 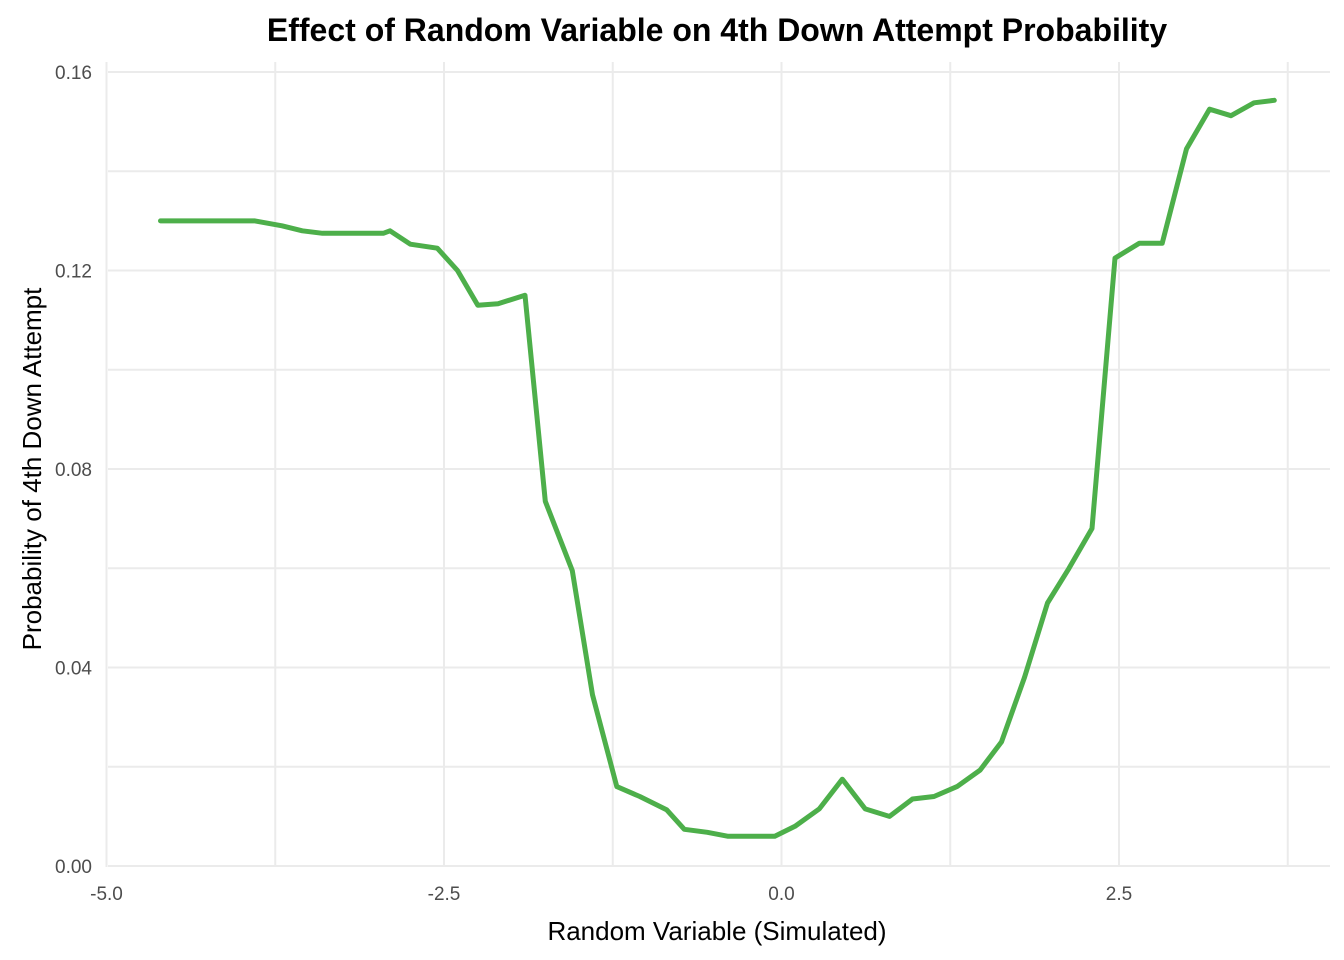 I want to click on y-tick-label: 0.16, so click(x=73, y=73).